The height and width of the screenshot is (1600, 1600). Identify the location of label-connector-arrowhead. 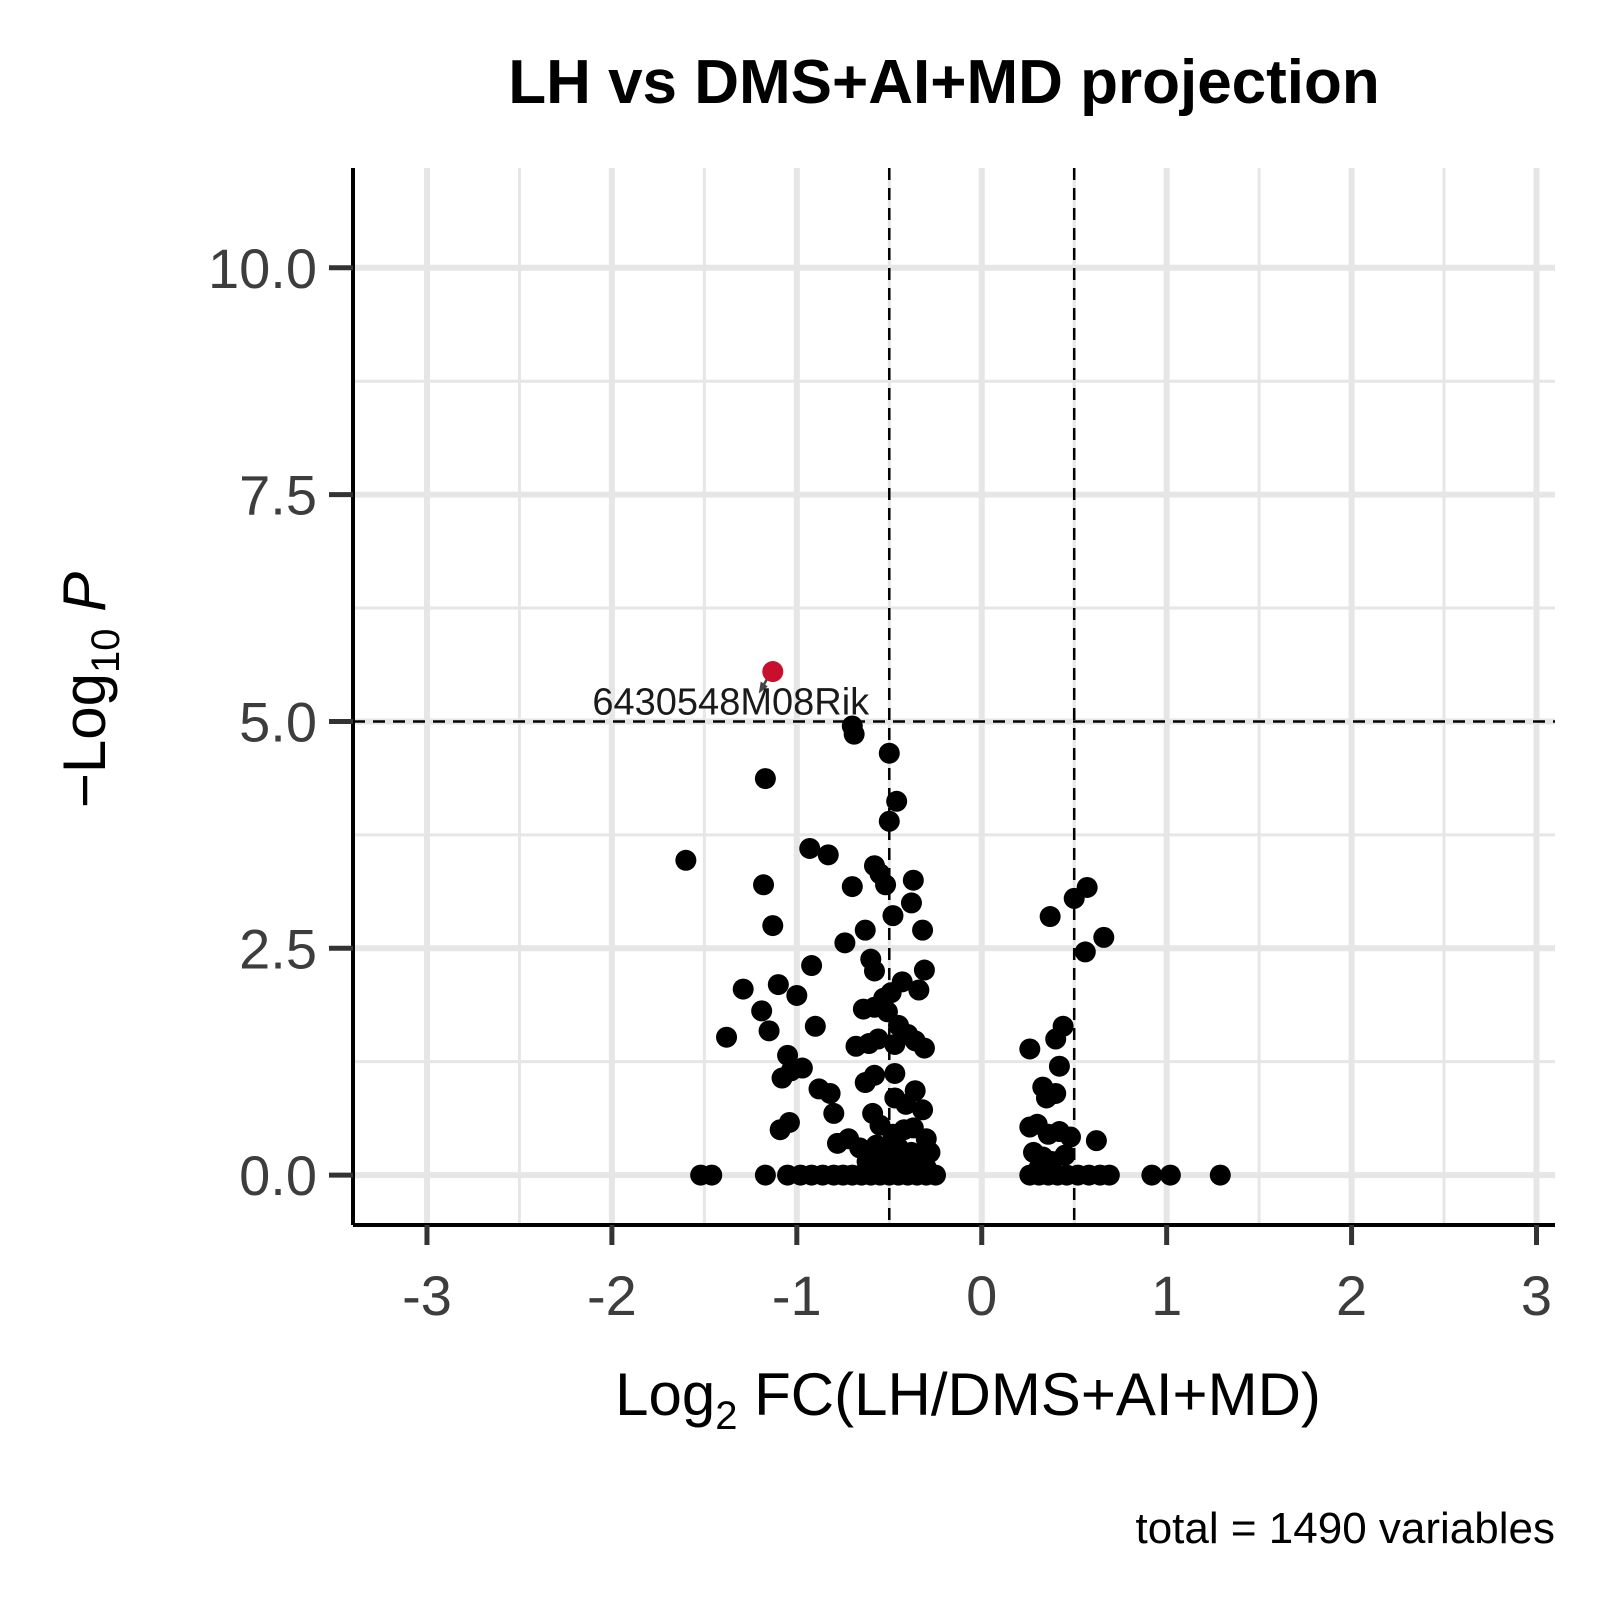
(763, 687).